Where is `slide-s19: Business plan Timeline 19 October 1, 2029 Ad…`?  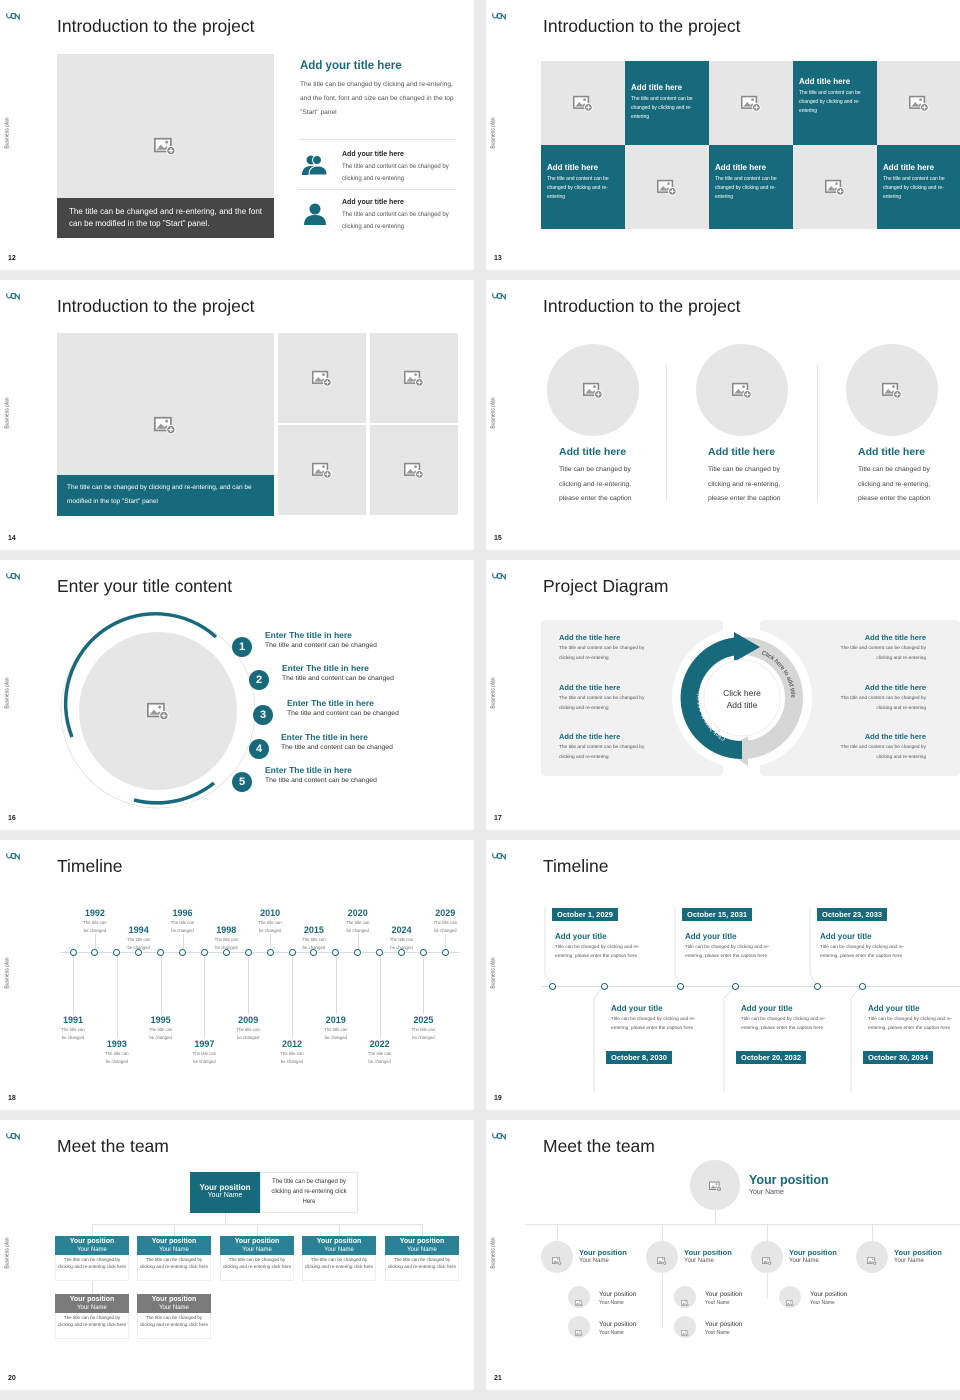 slide-s19: Business plan Timeline 19 October 1, 2029 Ad… is located at coordinates (723, 975).